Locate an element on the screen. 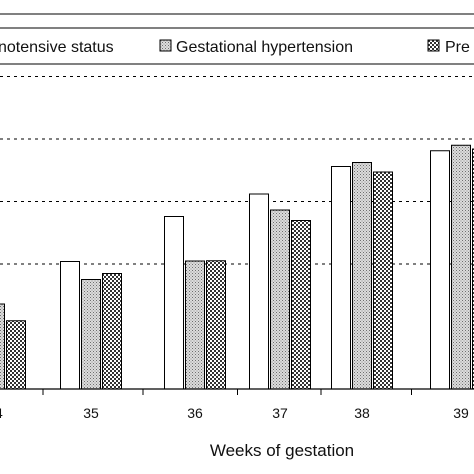  x-tick-label-38: 38 is located at coordinates (362, 413).